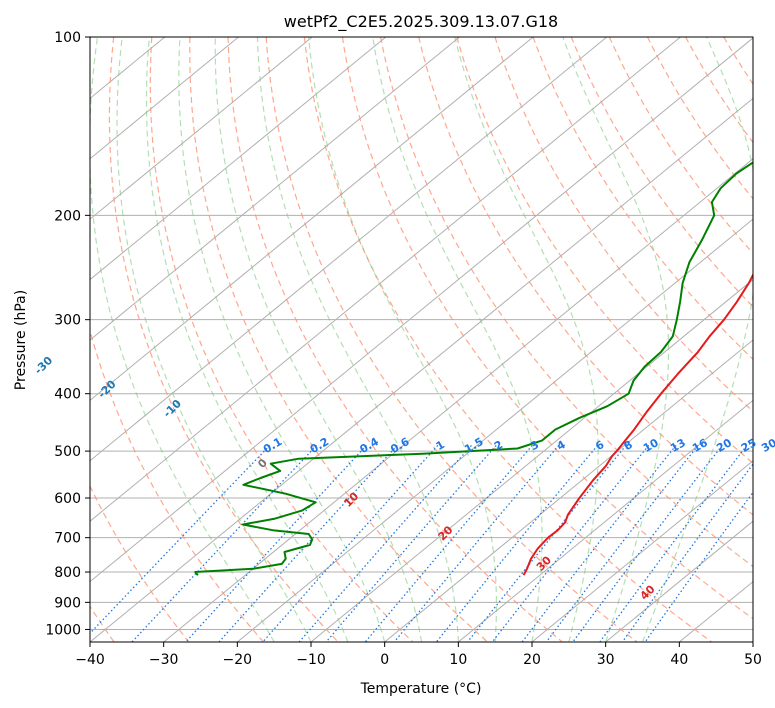 The width and height of the screenshot is (775, 708). What do you see at coordinates (458, 660) in the screenshot?
I see `x-tick-label: 10` at bounding box center [458, 660].